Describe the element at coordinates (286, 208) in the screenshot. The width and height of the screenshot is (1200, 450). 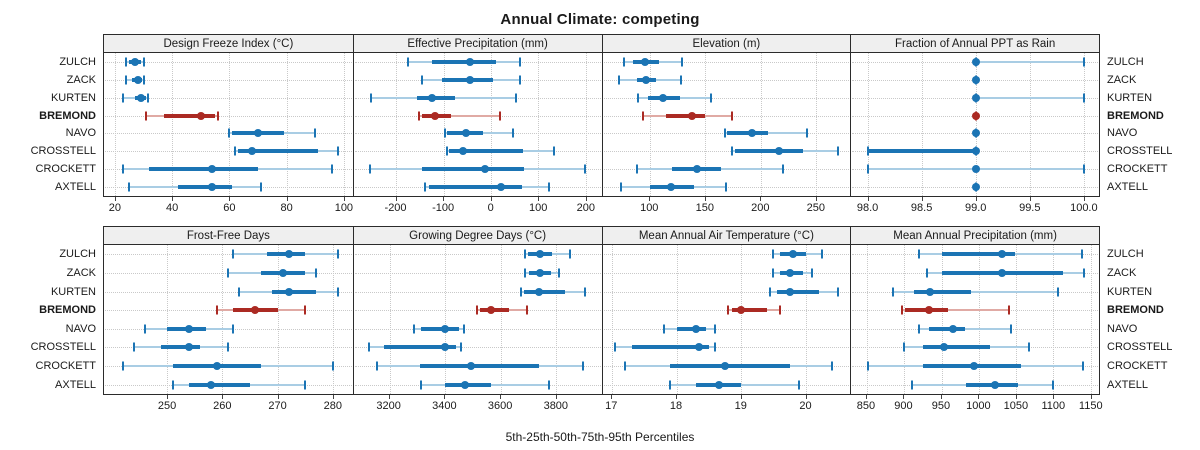
I see `axis-tick-label: 80` at that location.